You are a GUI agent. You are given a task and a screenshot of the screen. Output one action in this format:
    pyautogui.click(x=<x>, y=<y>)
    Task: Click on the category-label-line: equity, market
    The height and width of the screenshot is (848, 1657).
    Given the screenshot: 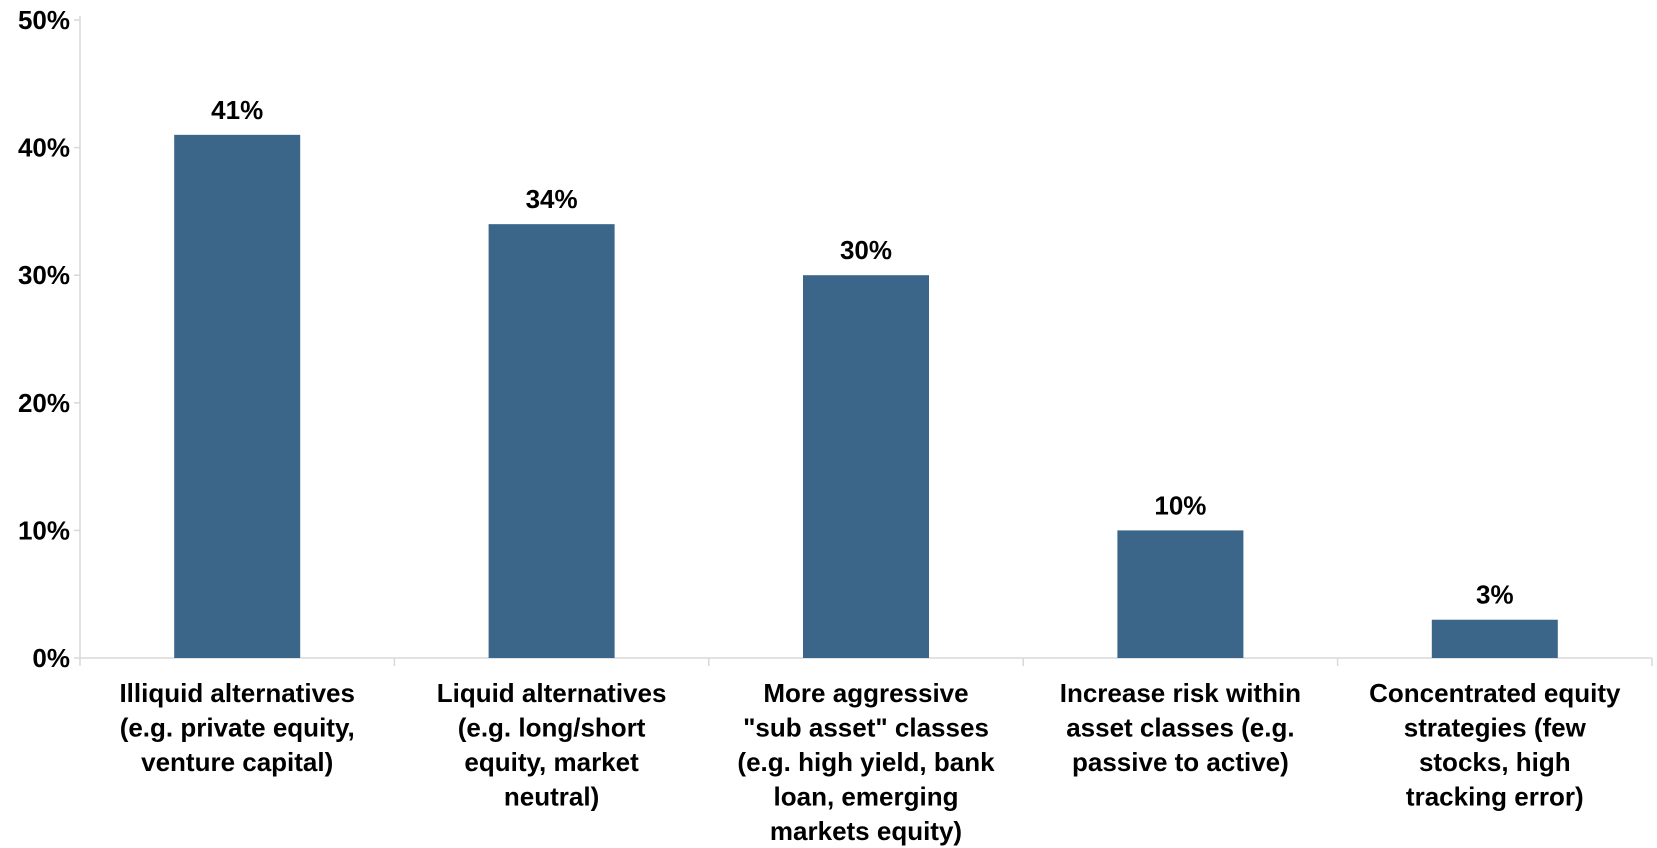 What is the action you would take?
    pyautogui.click(x=551, y=762)
    